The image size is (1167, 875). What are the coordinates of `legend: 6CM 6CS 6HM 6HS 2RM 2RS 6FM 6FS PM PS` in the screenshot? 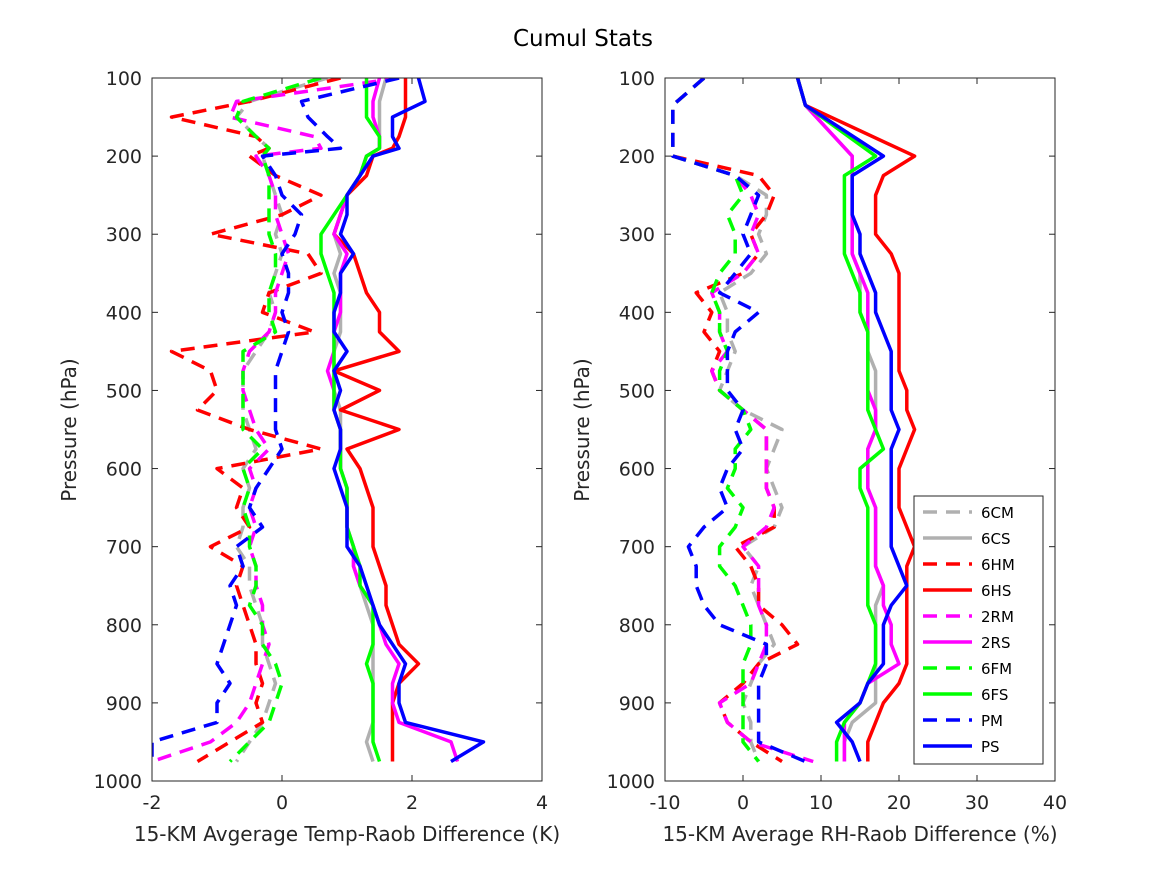 It's located at (978, 630).